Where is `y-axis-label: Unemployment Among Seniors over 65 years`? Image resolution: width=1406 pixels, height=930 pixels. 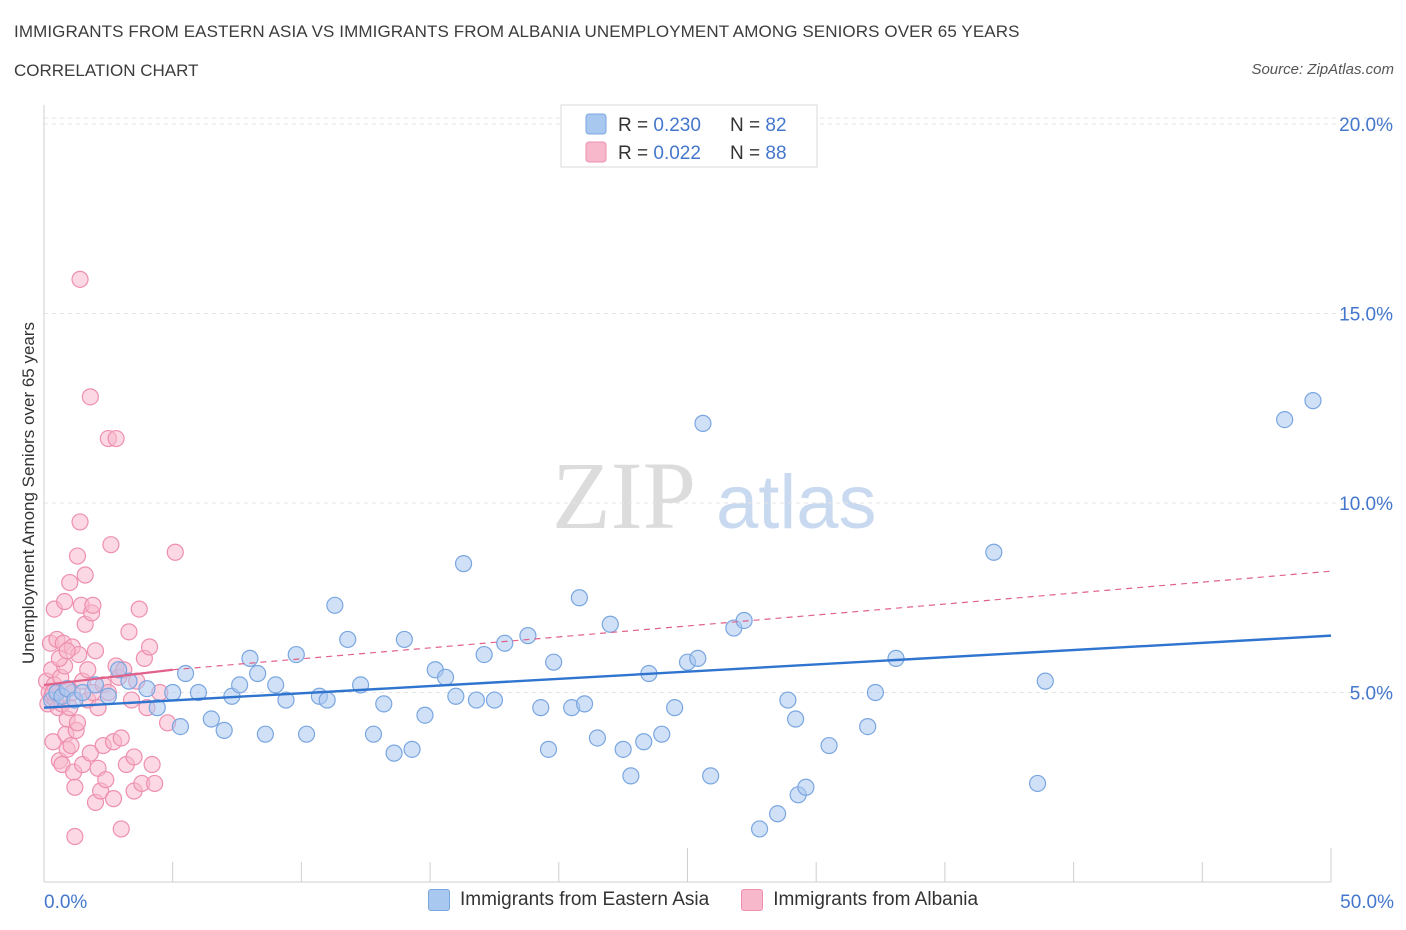 y-axis-label: Unemployment Among Seniors over 65 years is located at coordinates (28, 493).